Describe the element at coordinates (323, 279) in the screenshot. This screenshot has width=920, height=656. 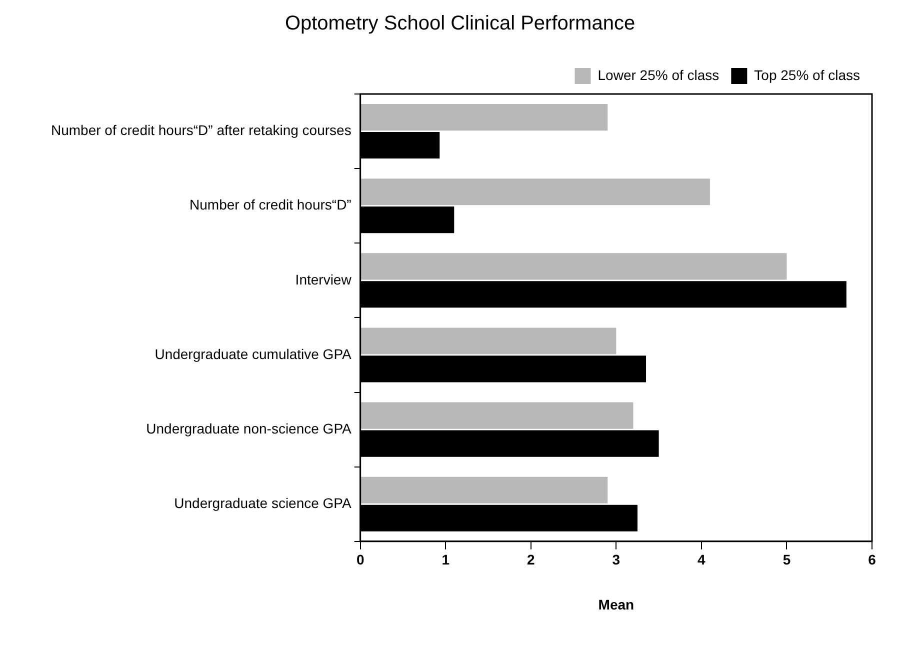
I see `y-tick-label: Interview` at that location.